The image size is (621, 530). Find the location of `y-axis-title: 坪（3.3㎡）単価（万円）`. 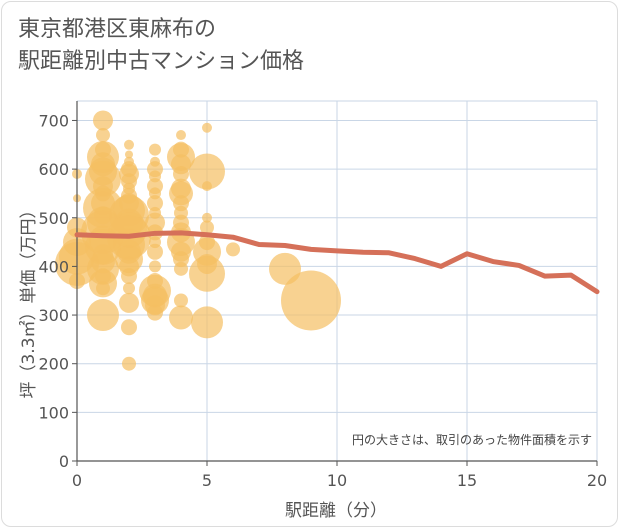

y-axis-title: 坪（3.3㎡）単価（万円） is located at coordinates (29, 299).